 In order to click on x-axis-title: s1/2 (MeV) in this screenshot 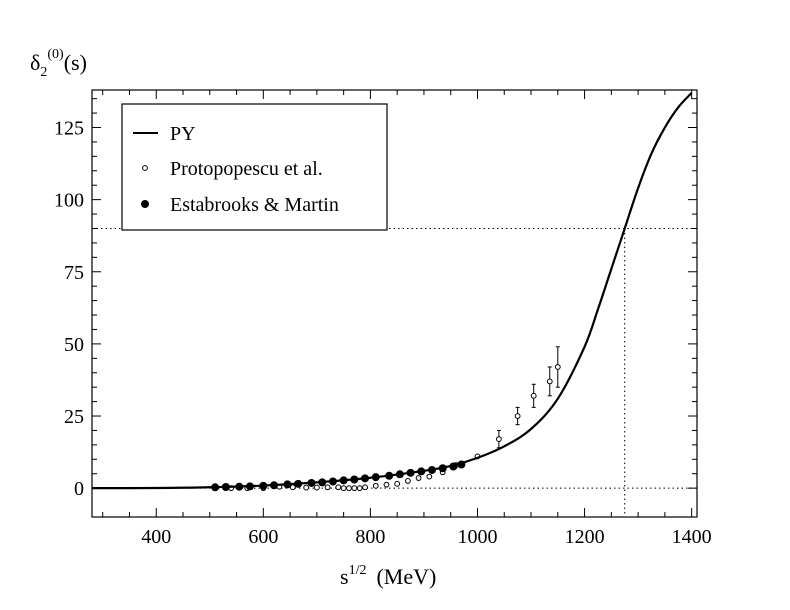, I will do `click(388, 576)`.